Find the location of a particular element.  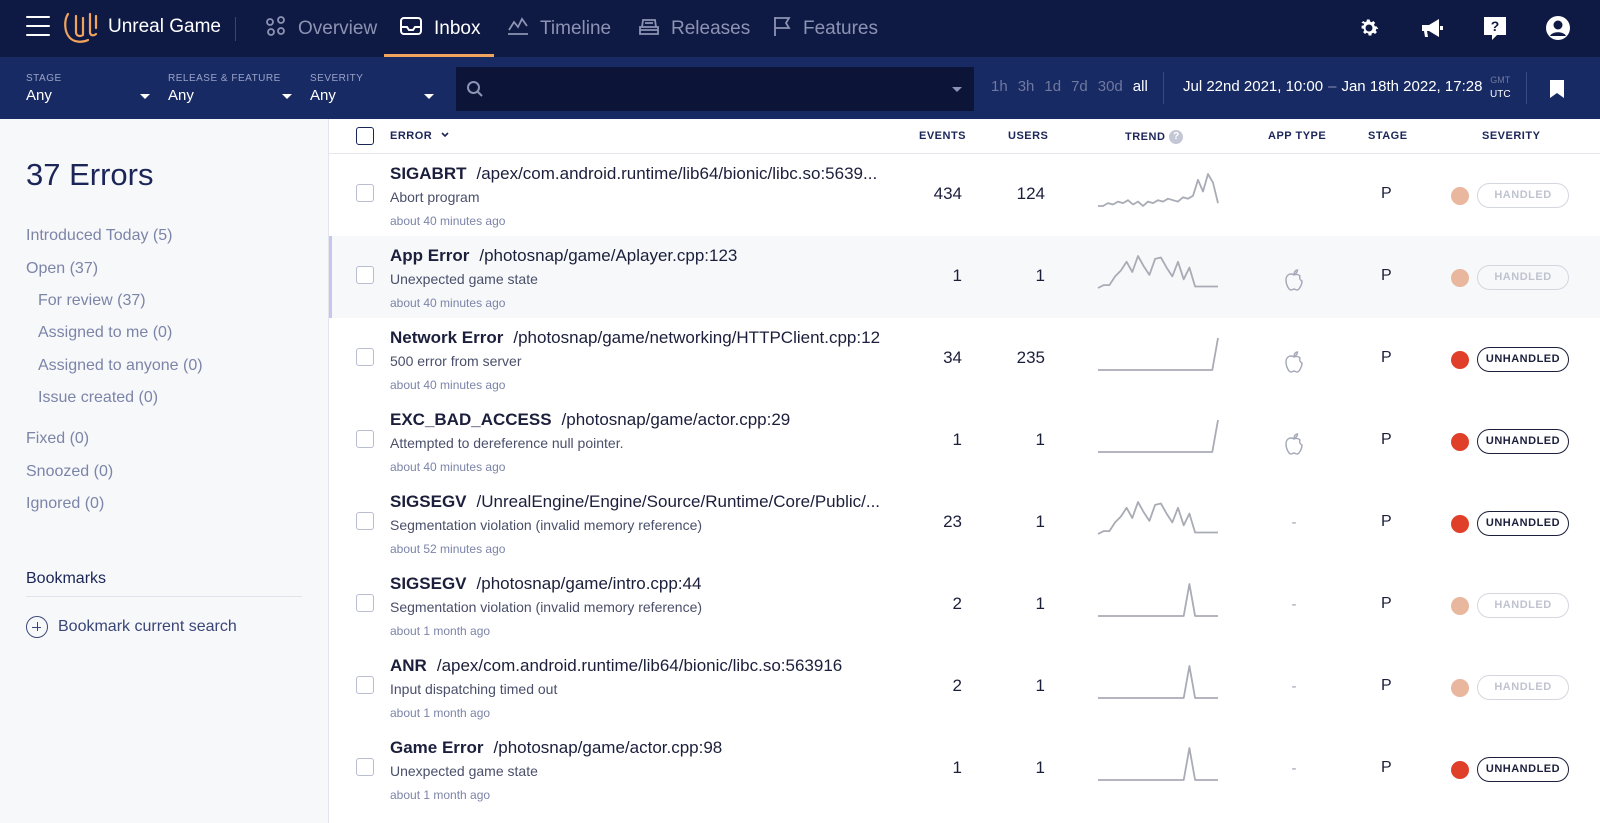

search-input is located at coordinates (715, 89).